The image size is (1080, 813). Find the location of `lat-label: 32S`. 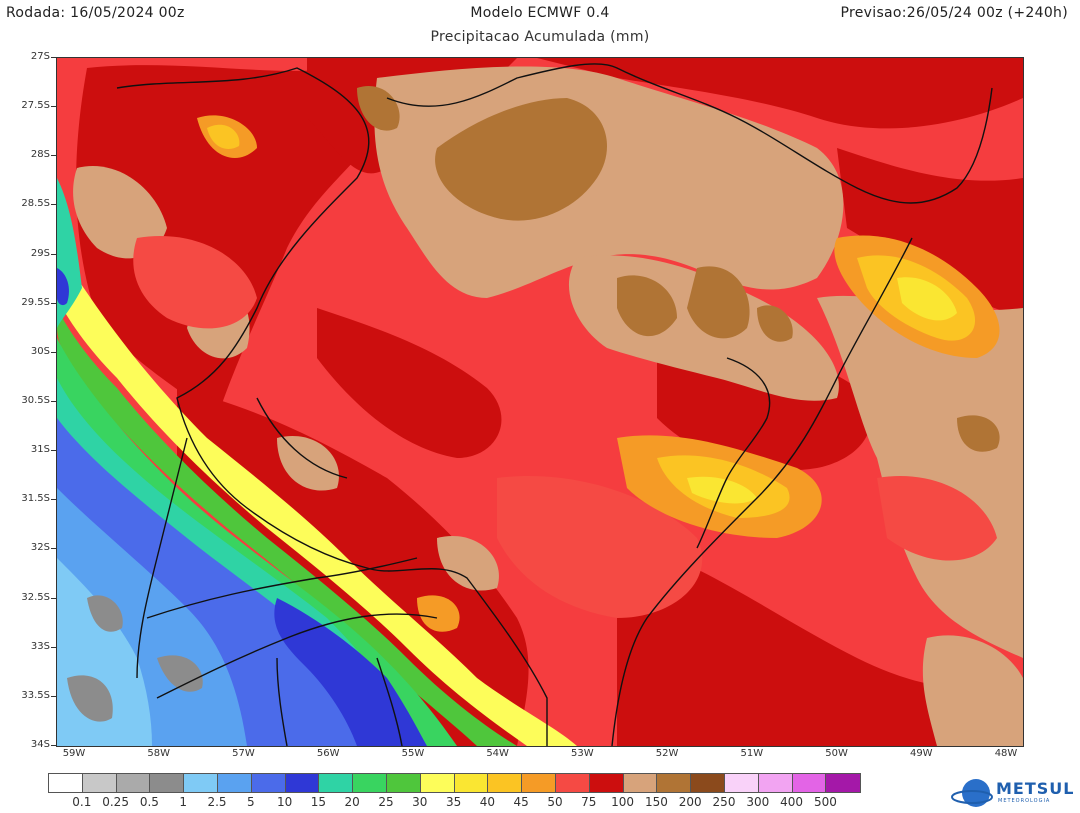

lat-label: 32S is located at coordinates (40, 548).